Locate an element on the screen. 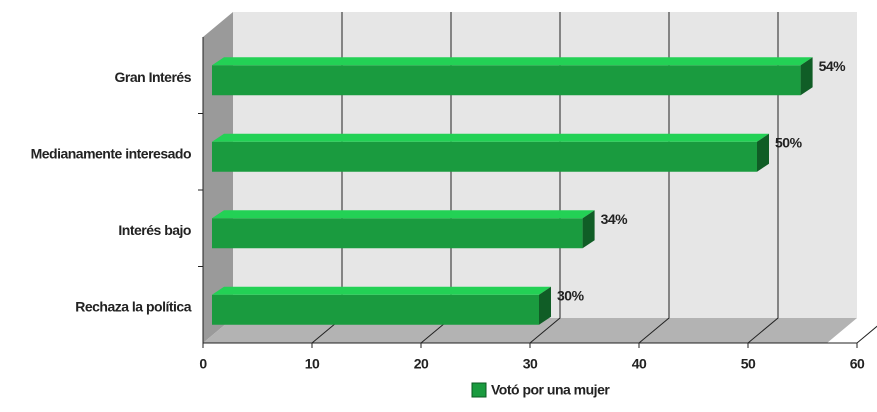 The height and width of the screenshot is (412, 877). value-label: 50% is located at coordinates (789, 142).